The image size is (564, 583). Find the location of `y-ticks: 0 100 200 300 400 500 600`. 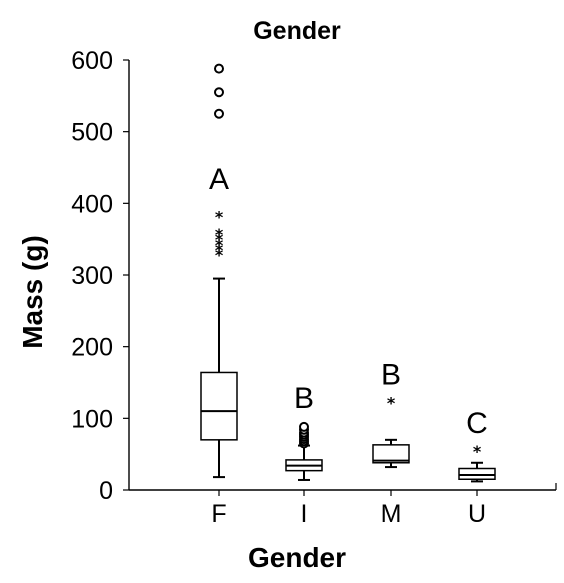

y-ticks: 0 100 200 300 400 500 600 is located at coordinates (100, 276).